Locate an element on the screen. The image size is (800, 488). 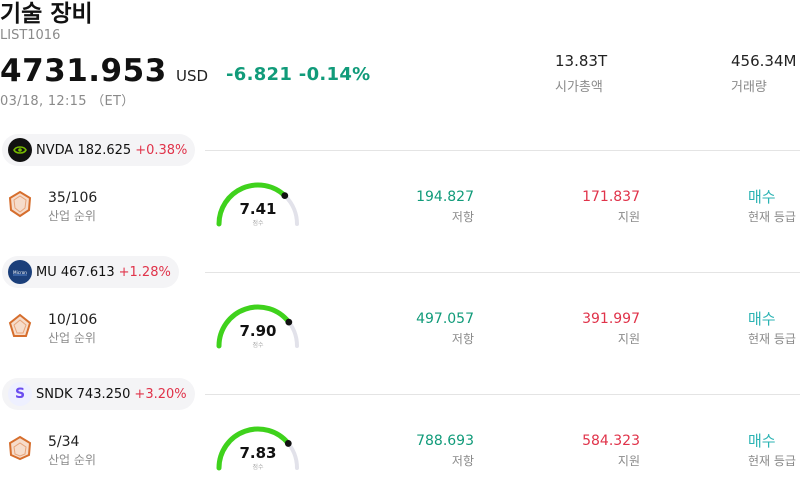
stock-ticker: NVDA is located at coordinates (55, 150).